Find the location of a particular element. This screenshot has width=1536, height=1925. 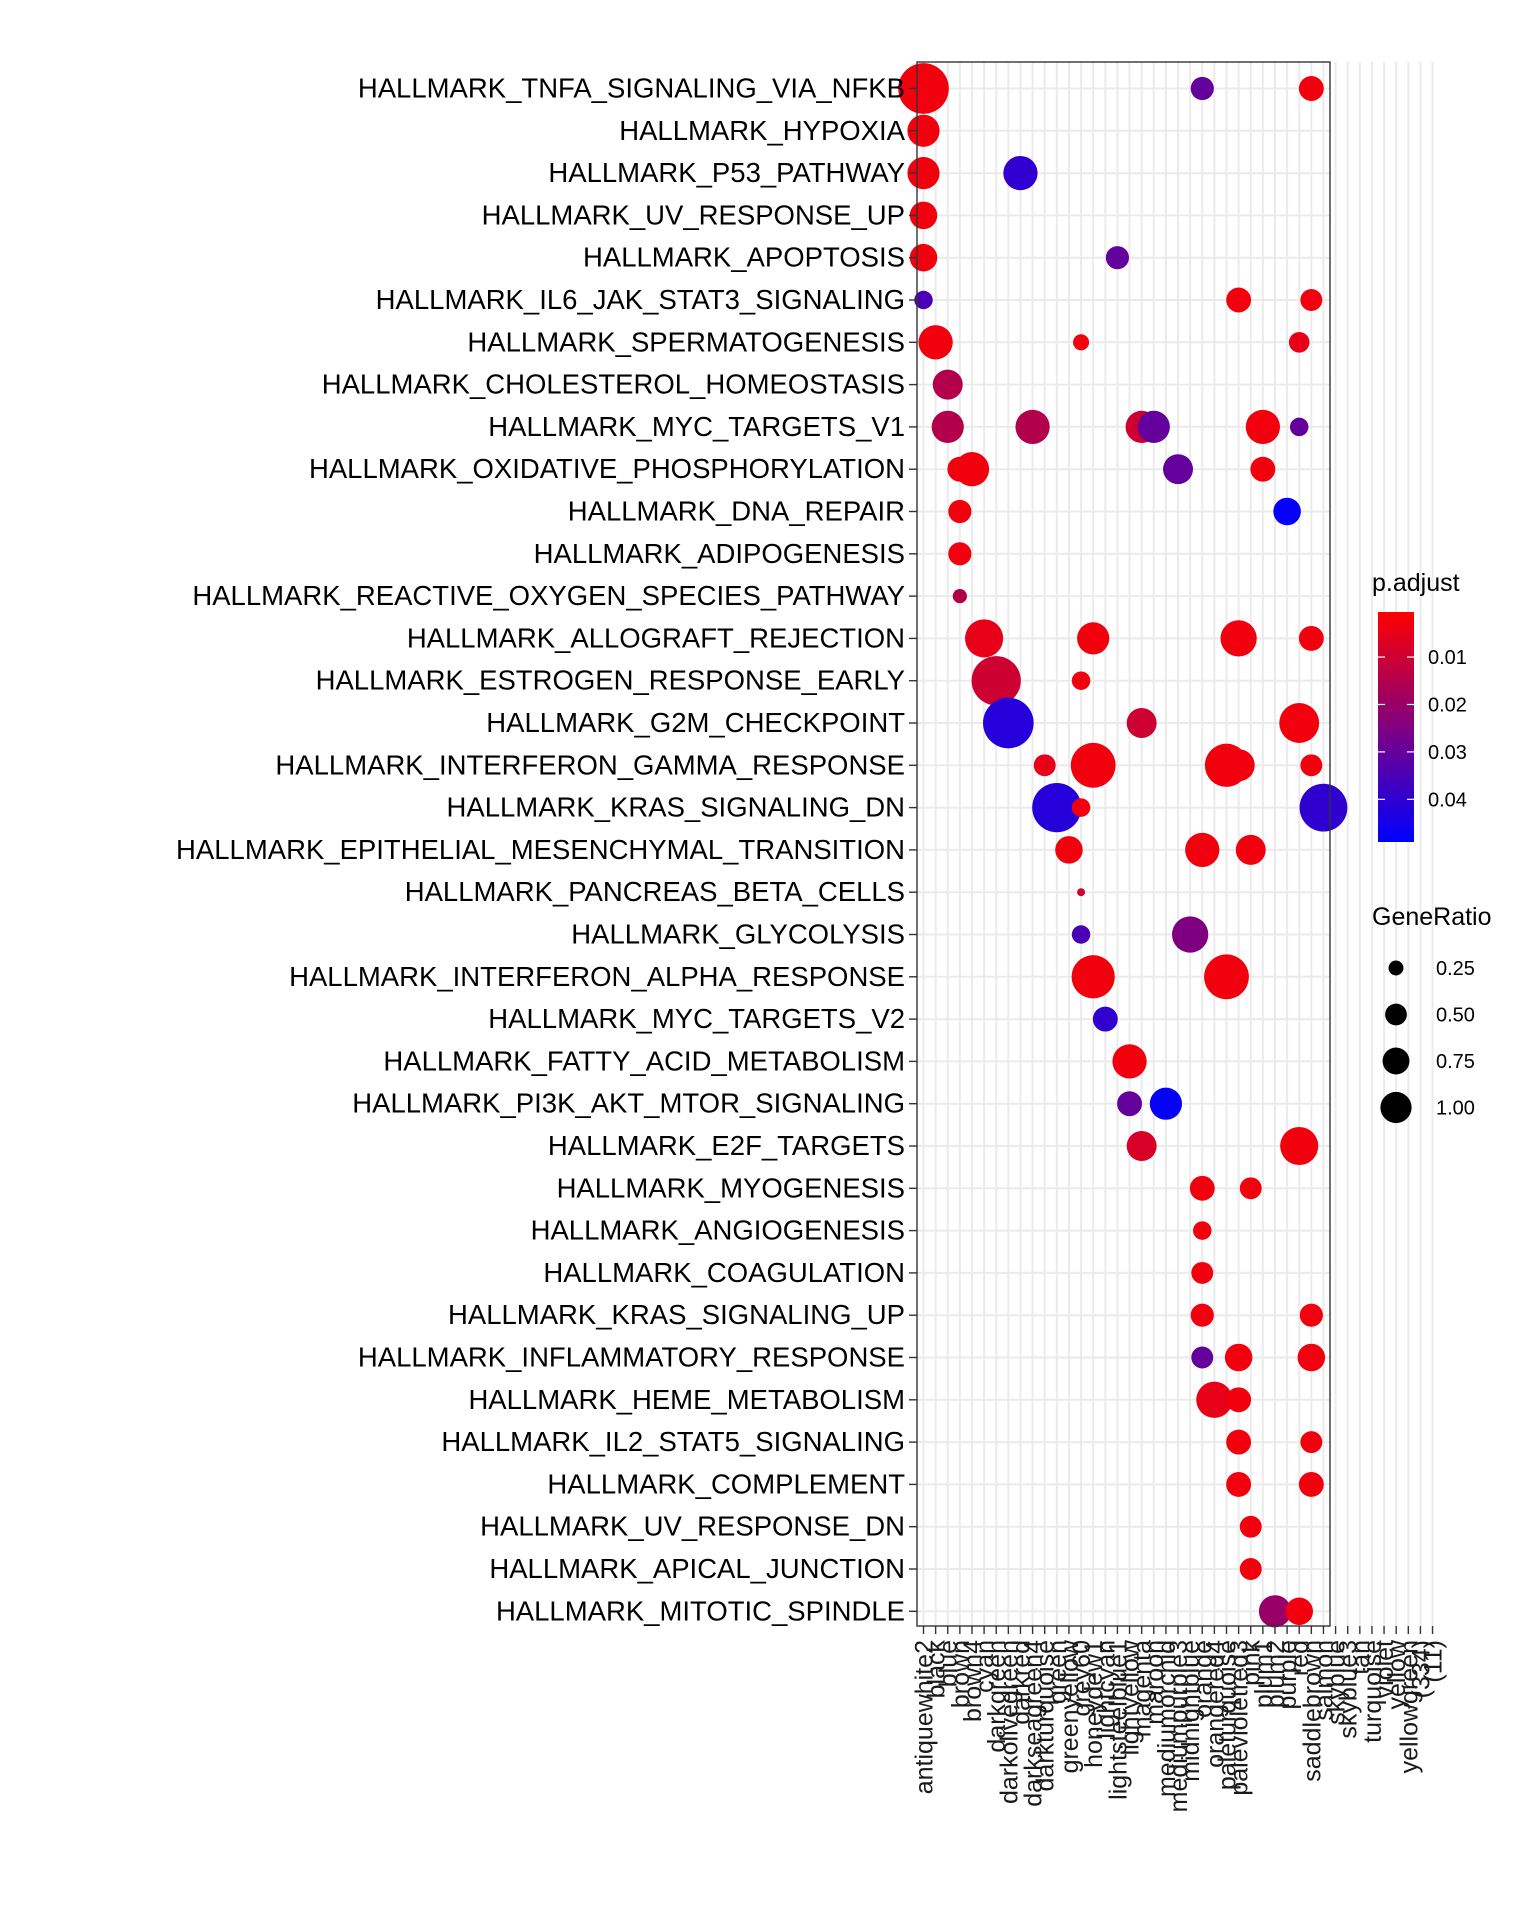

y-tick-label: HALLMARK_APICAL_JUNCTION is located at coordinates (697, 1568).